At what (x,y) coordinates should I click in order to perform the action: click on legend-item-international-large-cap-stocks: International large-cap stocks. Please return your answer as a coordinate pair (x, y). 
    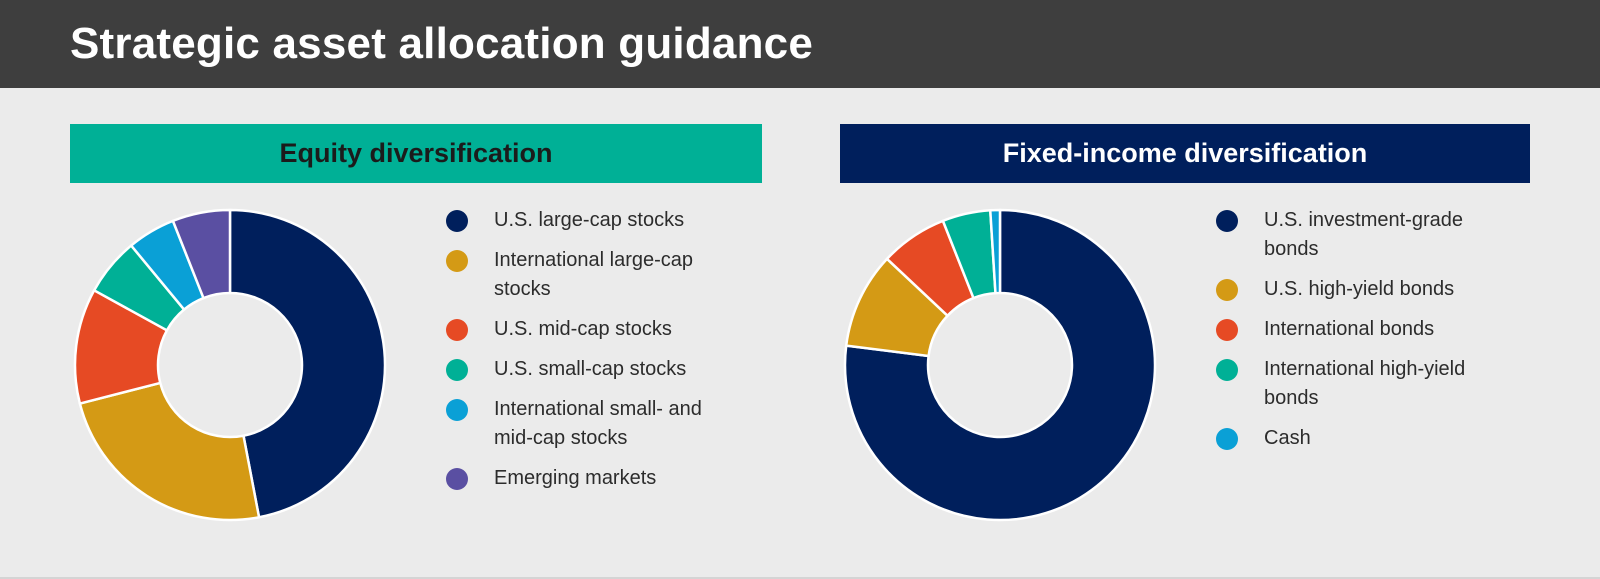
    Looking at the image, I should click on (596, 275).